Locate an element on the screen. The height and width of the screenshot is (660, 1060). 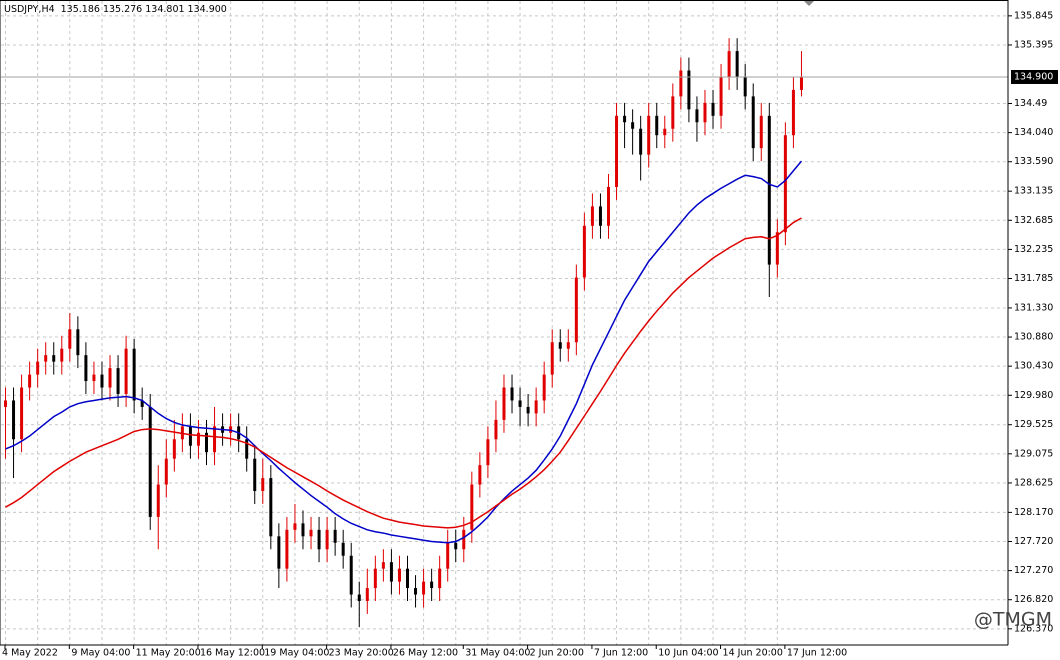
current-price-label: 134.900 is located at coordinates (1033, 76).